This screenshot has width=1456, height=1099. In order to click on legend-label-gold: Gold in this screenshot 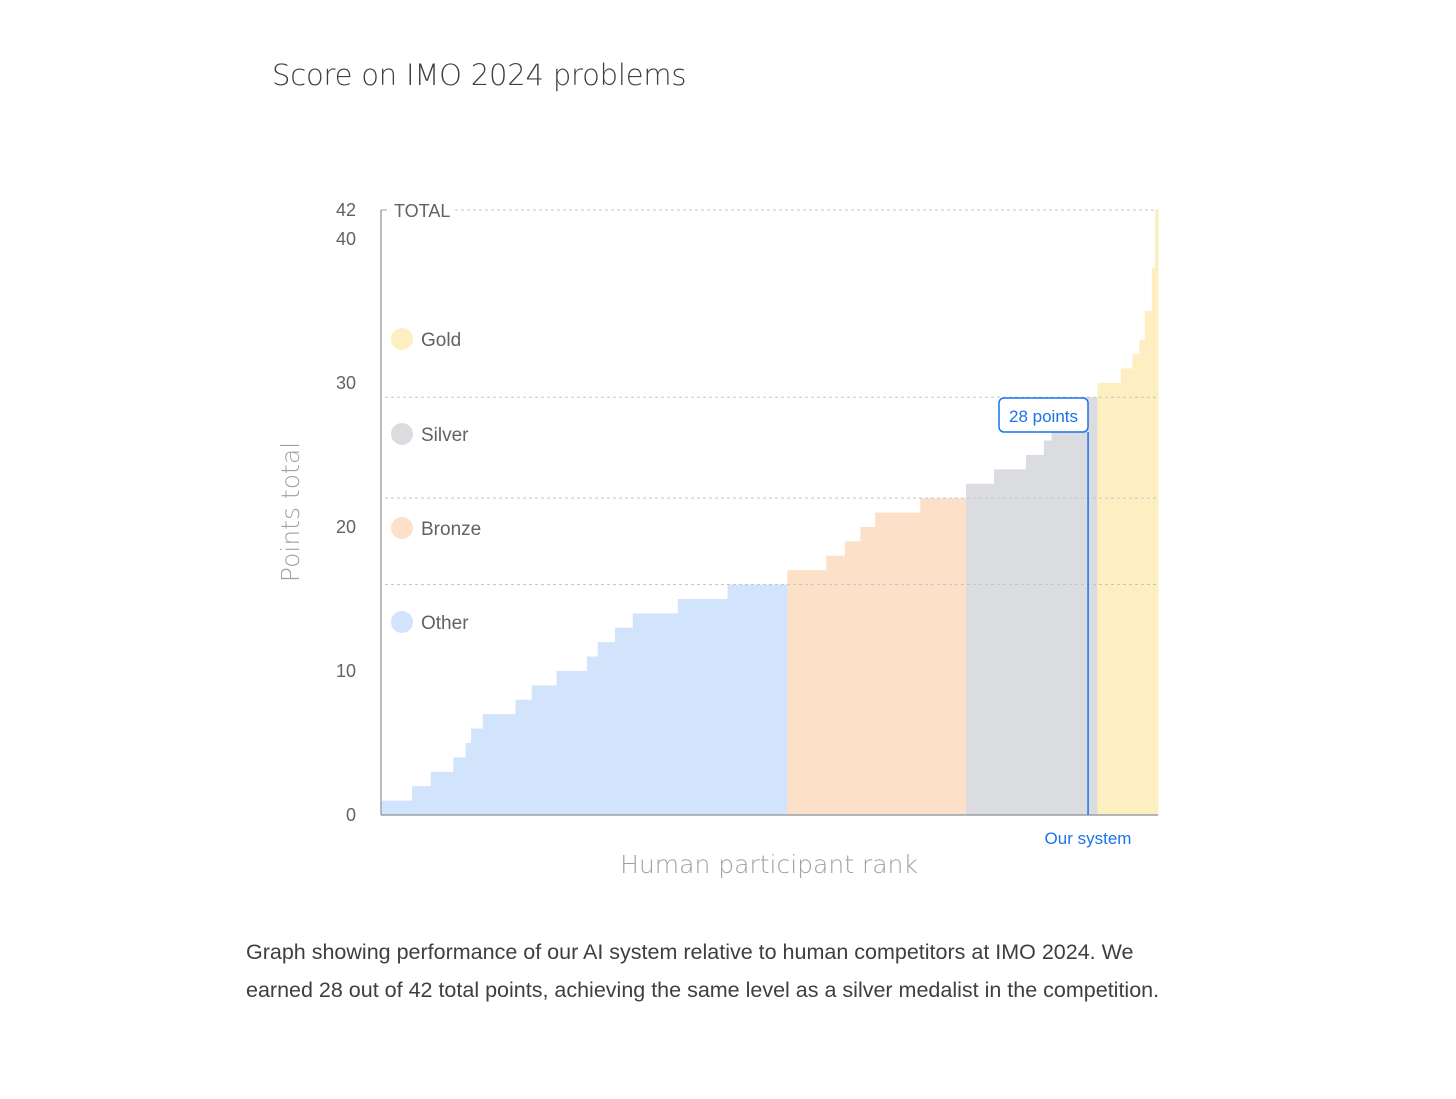, I will do `click(441, 340)`.